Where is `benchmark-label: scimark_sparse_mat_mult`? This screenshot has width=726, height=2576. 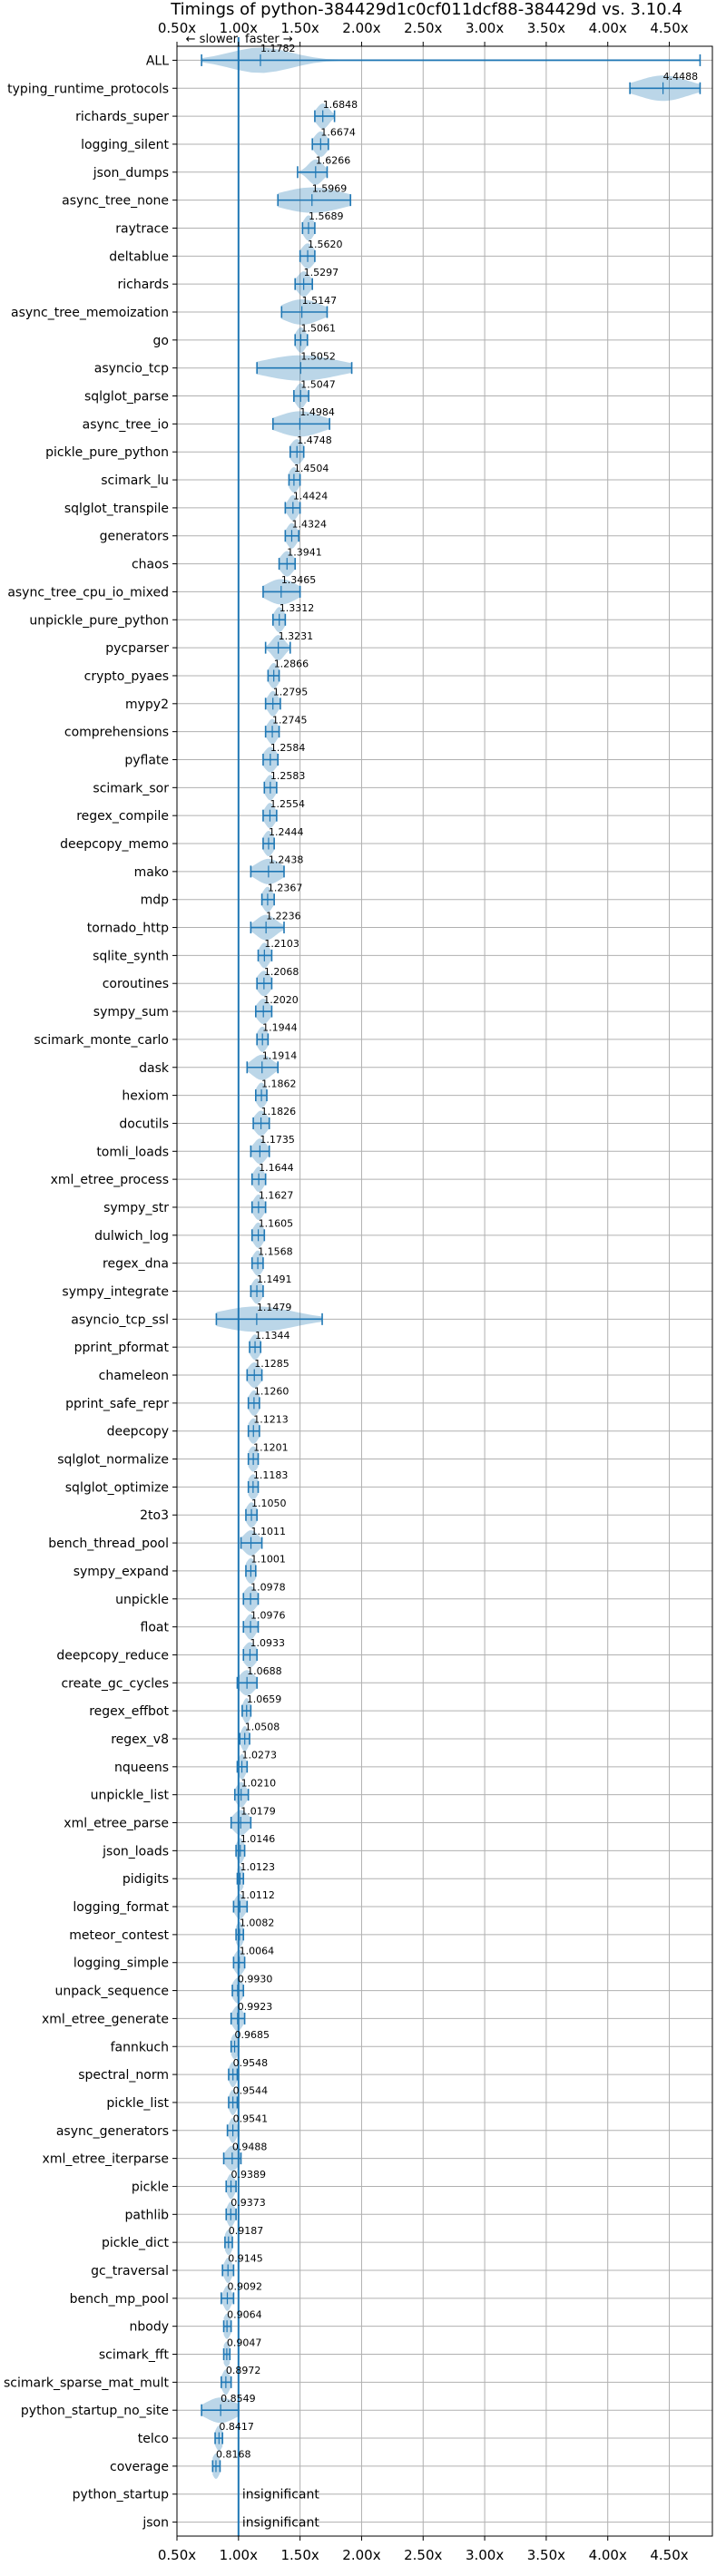 benchmark-label: scimark_sparse_mat_mult is located at coordinates (86, 2383).